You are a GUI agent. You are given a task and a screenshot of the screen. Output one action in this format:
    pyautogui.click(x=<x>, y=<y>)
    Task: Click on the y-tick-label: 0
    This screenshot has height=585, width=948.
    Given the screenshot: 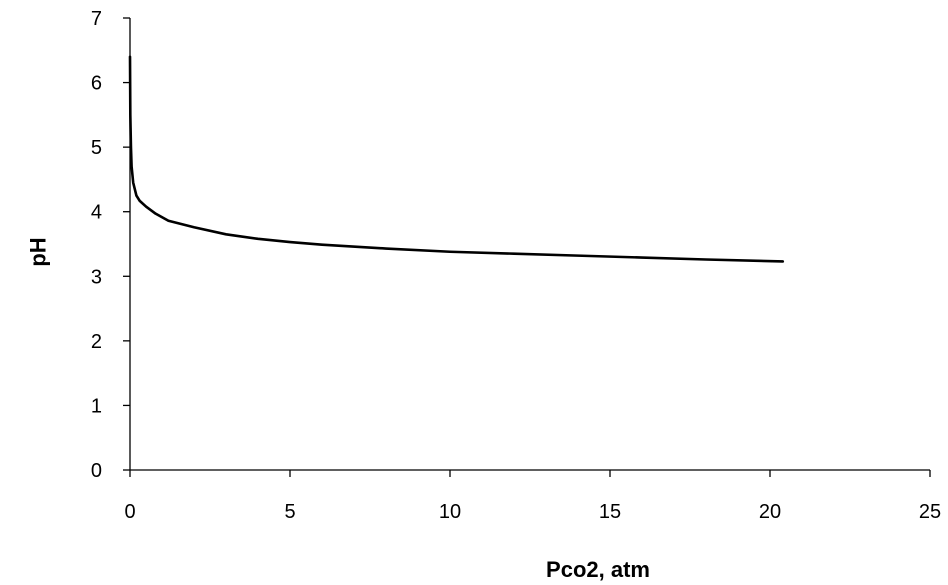 What is the action you would take?
    pyautogui.click(x=96, y=471)
    